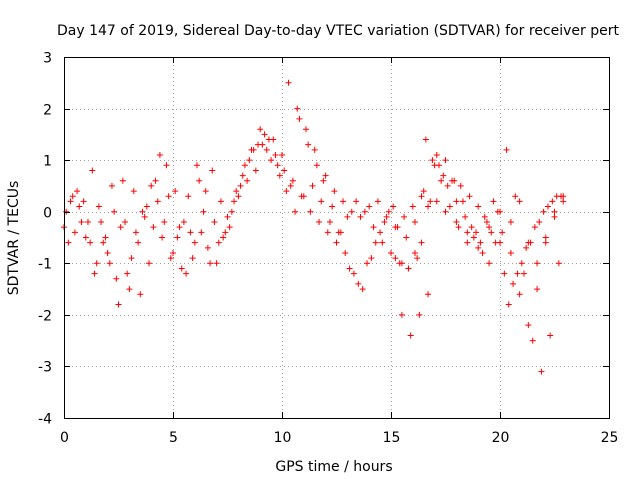 The height and width of the screenshot is (480, 640). I want to click on x-tick-label: 0, so click(64, 438).